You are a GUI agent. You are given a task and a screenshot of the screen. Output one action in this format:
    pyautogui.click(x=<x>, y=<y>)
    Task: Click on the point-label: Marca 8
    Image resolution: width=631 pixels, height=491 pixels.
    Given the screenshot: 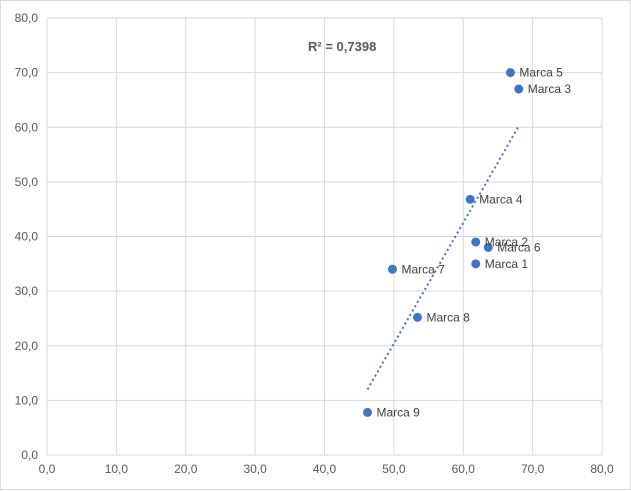 What is the action you would take?
    pyautogui.click(x=448, y=317)
    